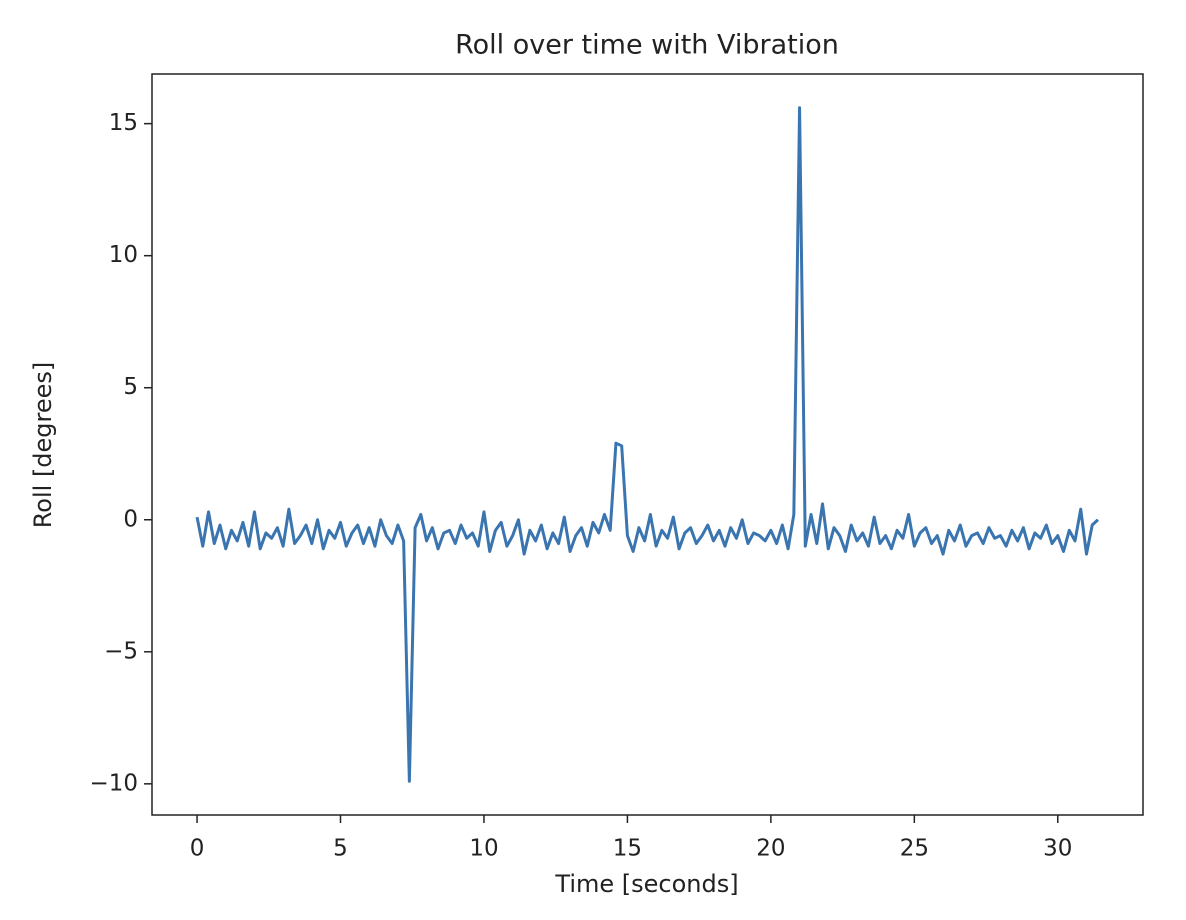 This screenshot has height=920, width=1186. Describe the element at coordinates (646, 884) in the screenshot. I see `x-axis-label: Time [seconds]` at that location.